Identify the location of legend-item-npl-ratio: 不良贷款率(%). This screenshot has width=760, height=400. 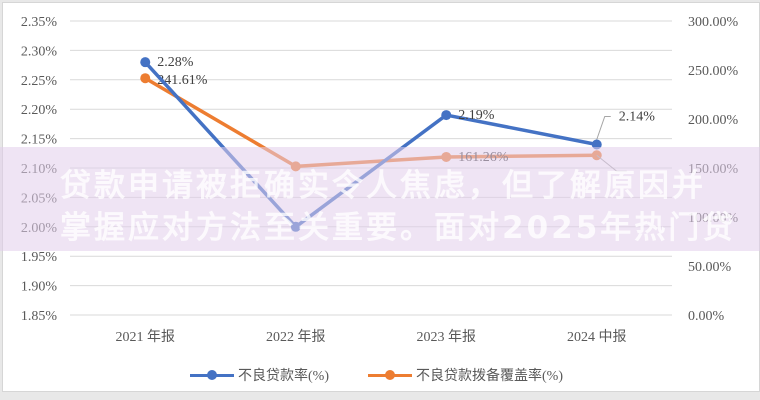
(259, 375).